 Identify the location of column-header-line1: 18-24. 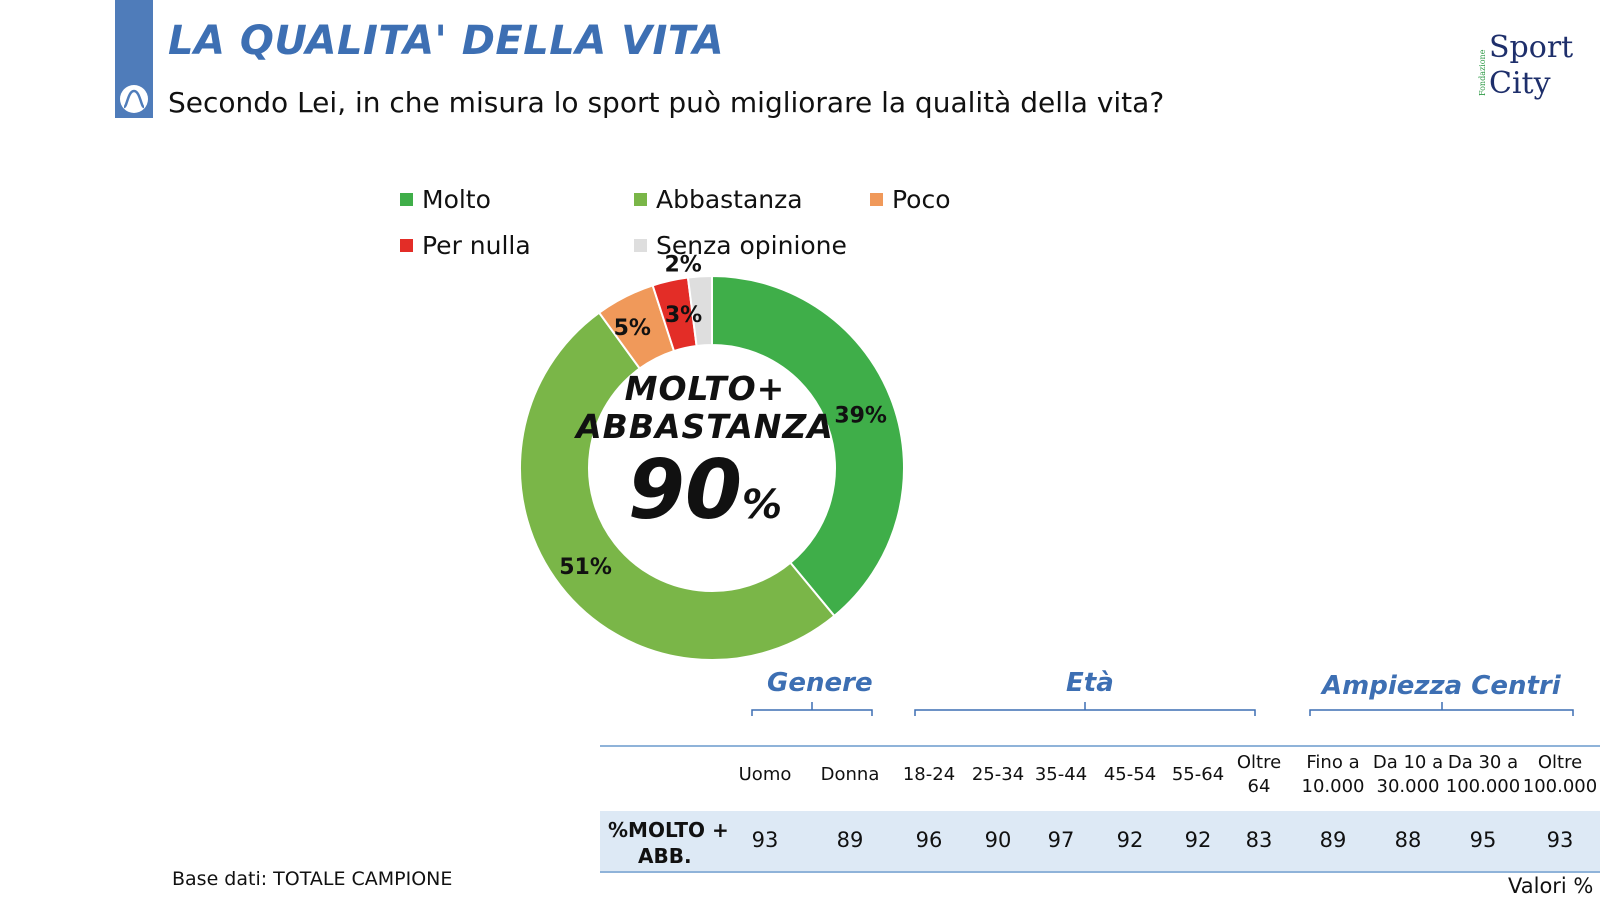
(929, 774).